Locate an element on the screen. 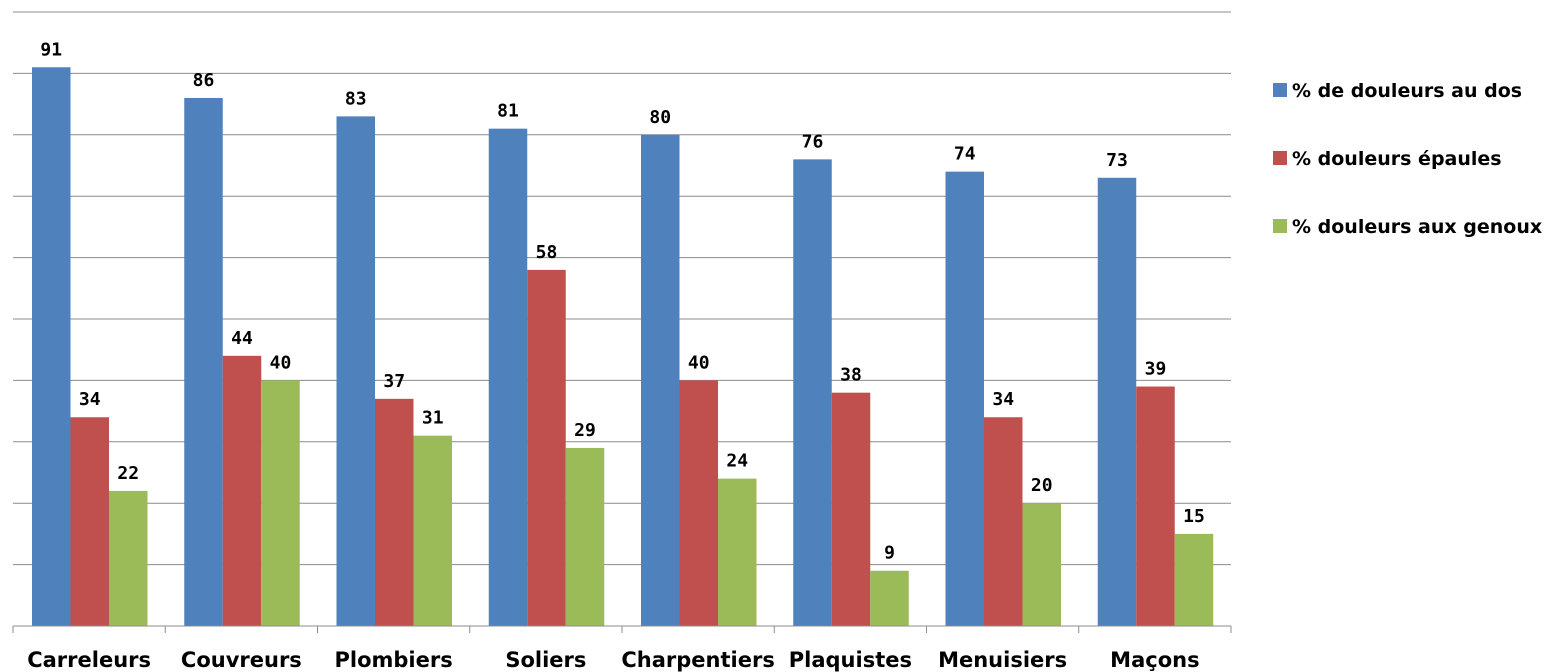 This screenshot has height=672, width=1545. data-label: 58 is located at coordinates (547, 252).